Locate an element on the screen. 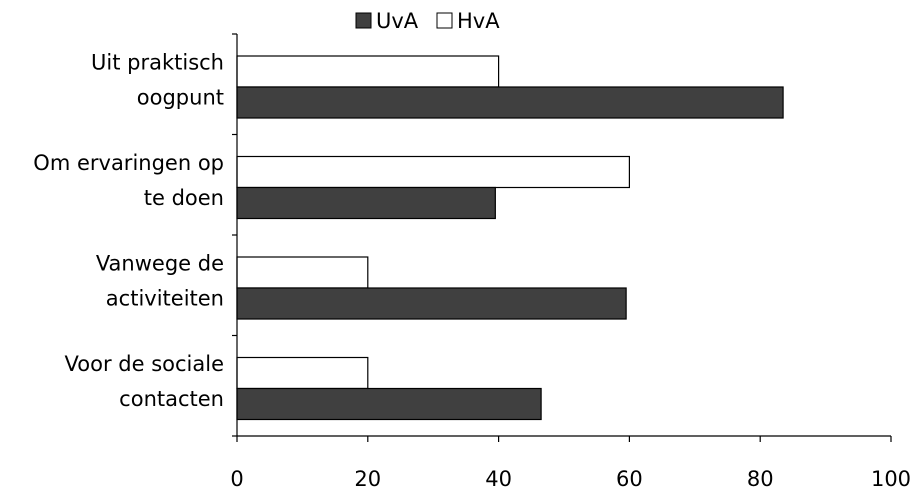  category-label-1-0: Om ervaringen op is located at coordinates (128, 163).